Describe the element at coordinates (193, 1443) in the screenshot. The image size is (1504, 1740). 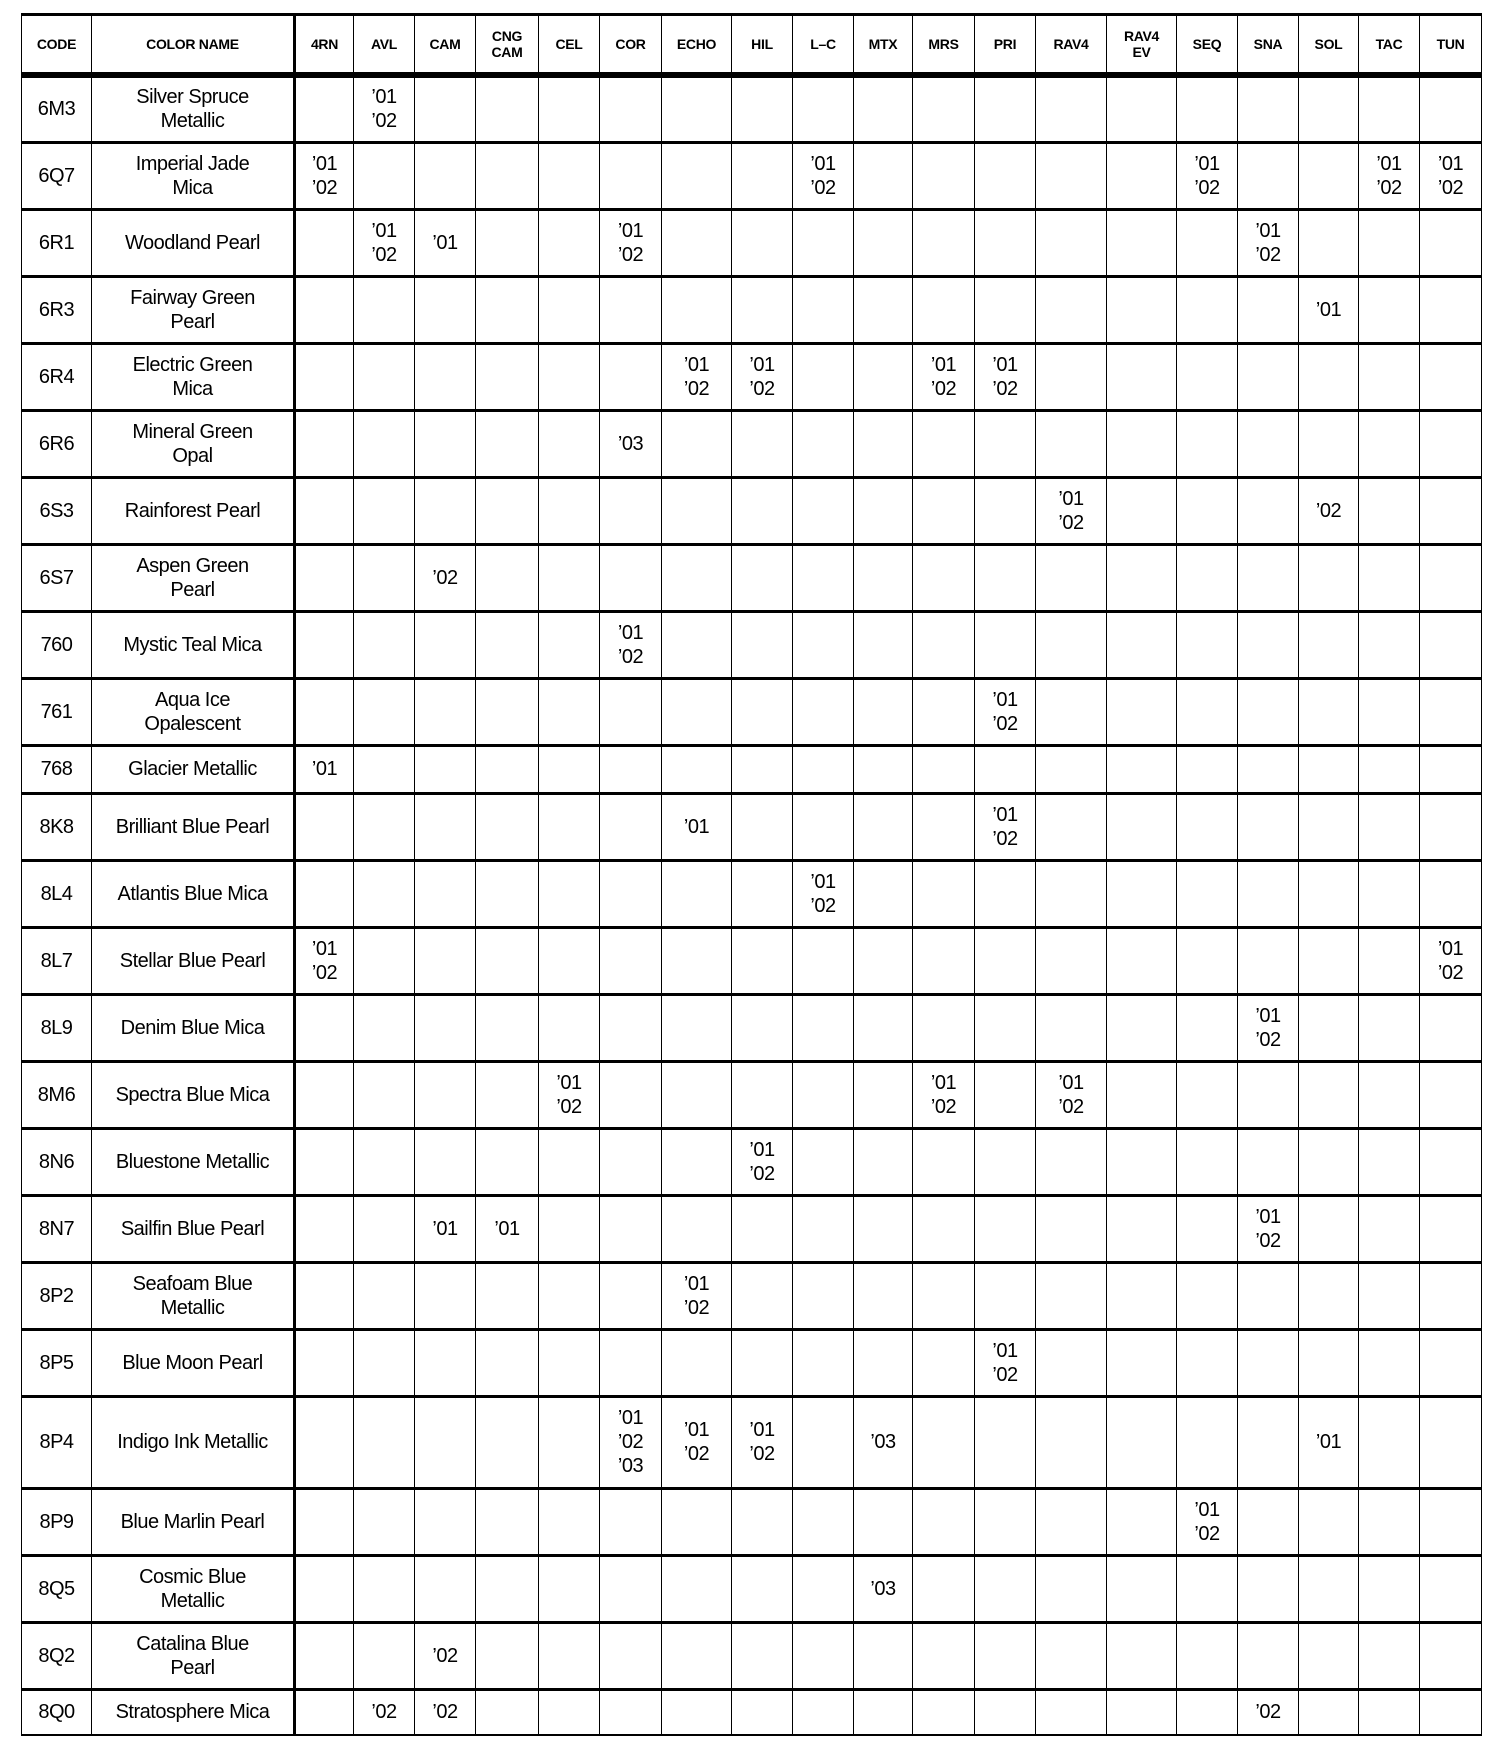
I see `color-name-cell: Indigo Ink Metallic` at that location.